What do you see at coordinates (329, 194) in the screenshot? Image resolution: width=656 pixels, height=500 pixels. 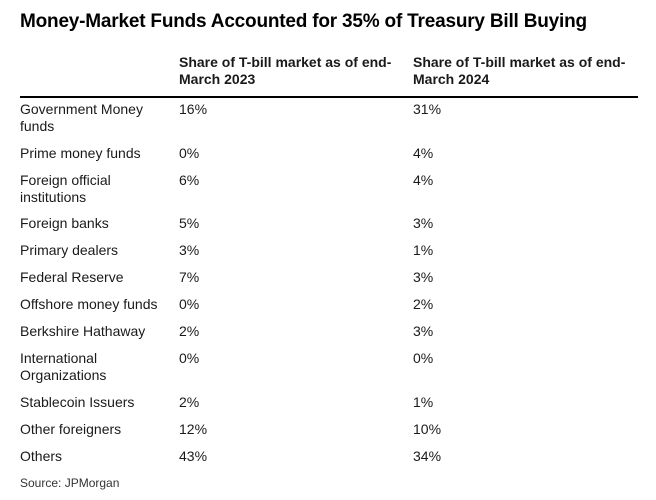 I see `table-row: Foreign official institutions 6% 4%` at bounding box center [329, 194].